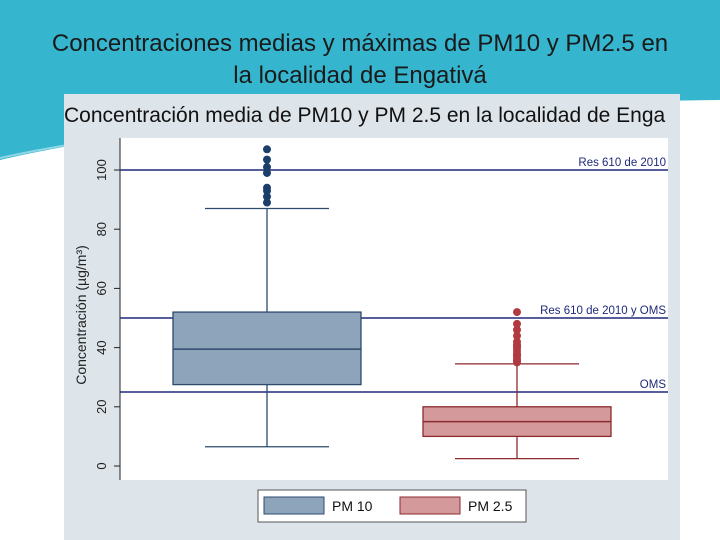  Describe the element at coordinates (101, 347) in the screenshot. I see `y-tick-label-40: 40` at that location.